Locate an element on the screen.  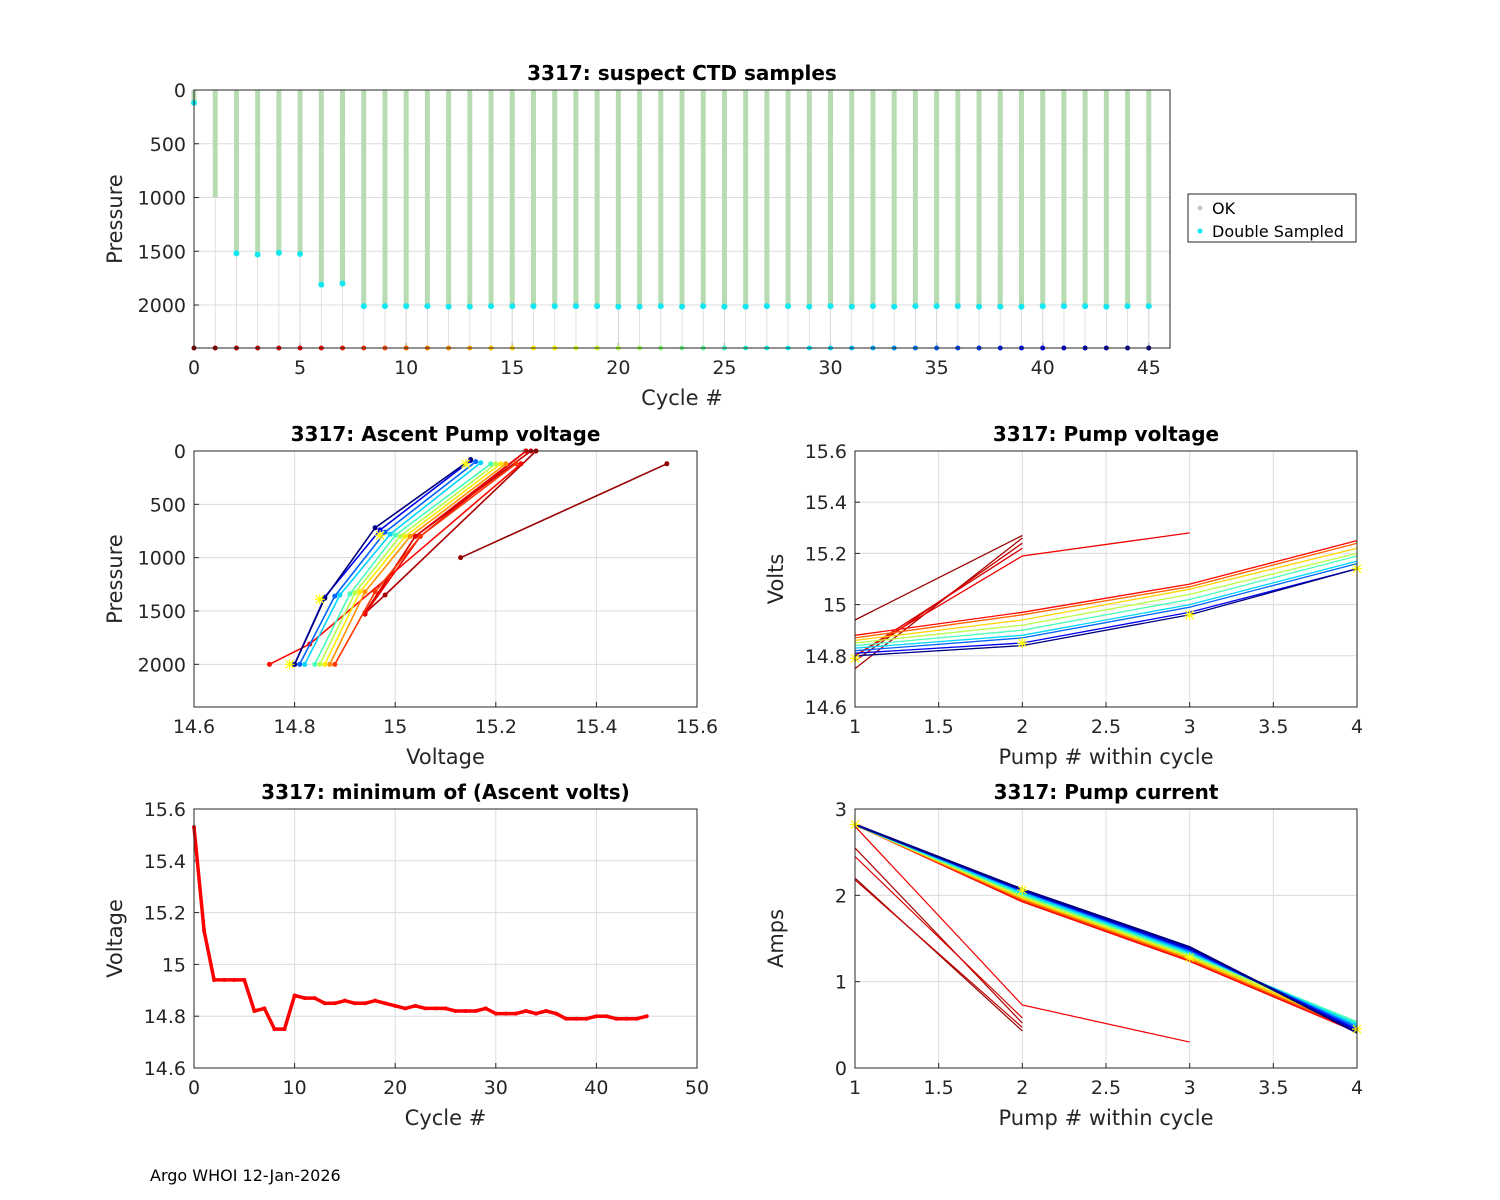
x-tick-label: 15.4 is located at coordinates (596, 727).